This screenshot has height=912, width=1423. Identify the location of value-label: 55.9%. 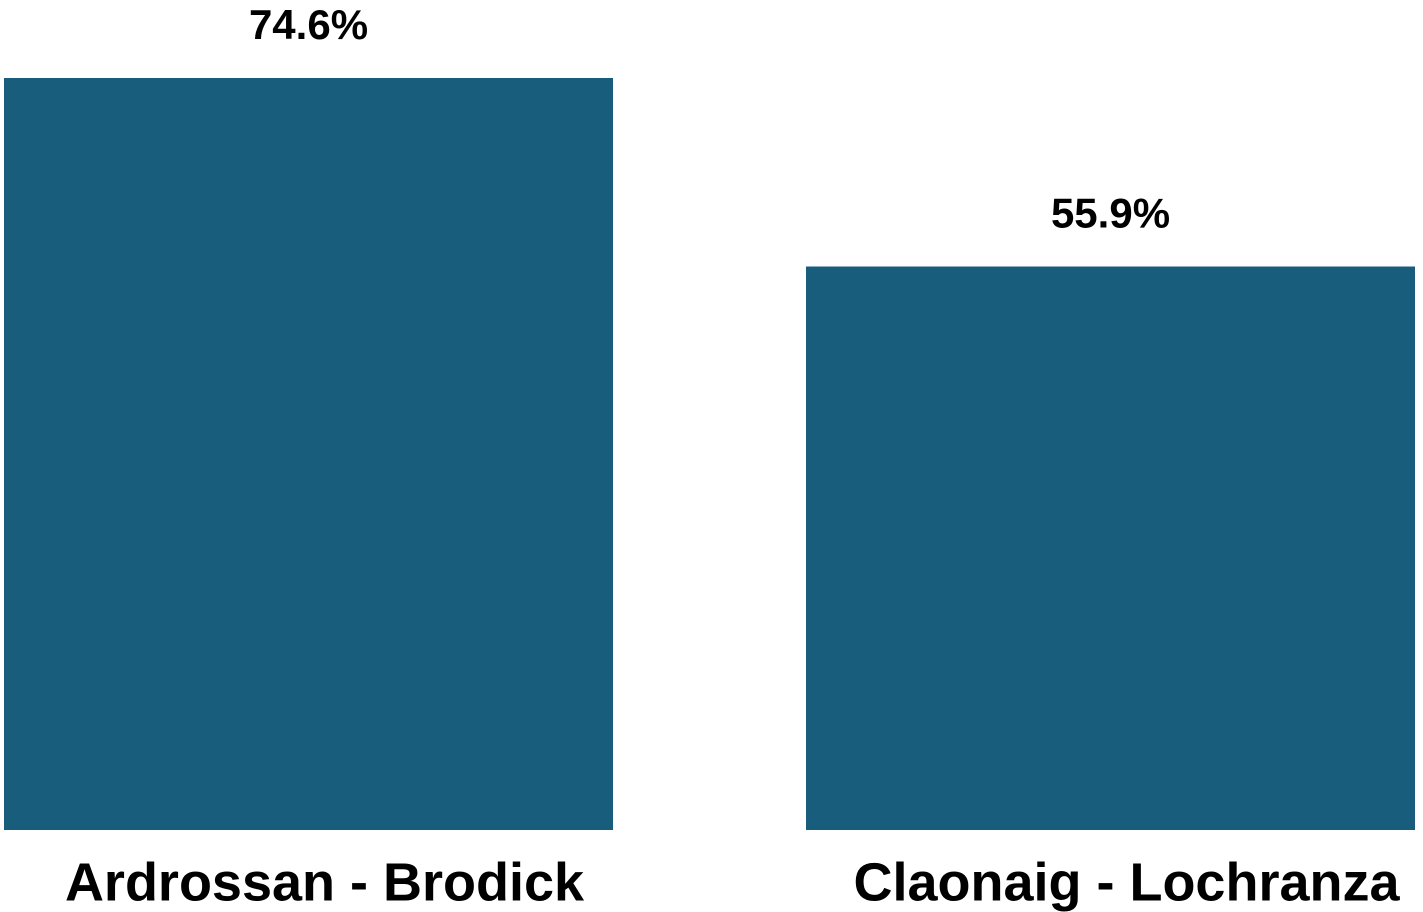
(1110, 213).